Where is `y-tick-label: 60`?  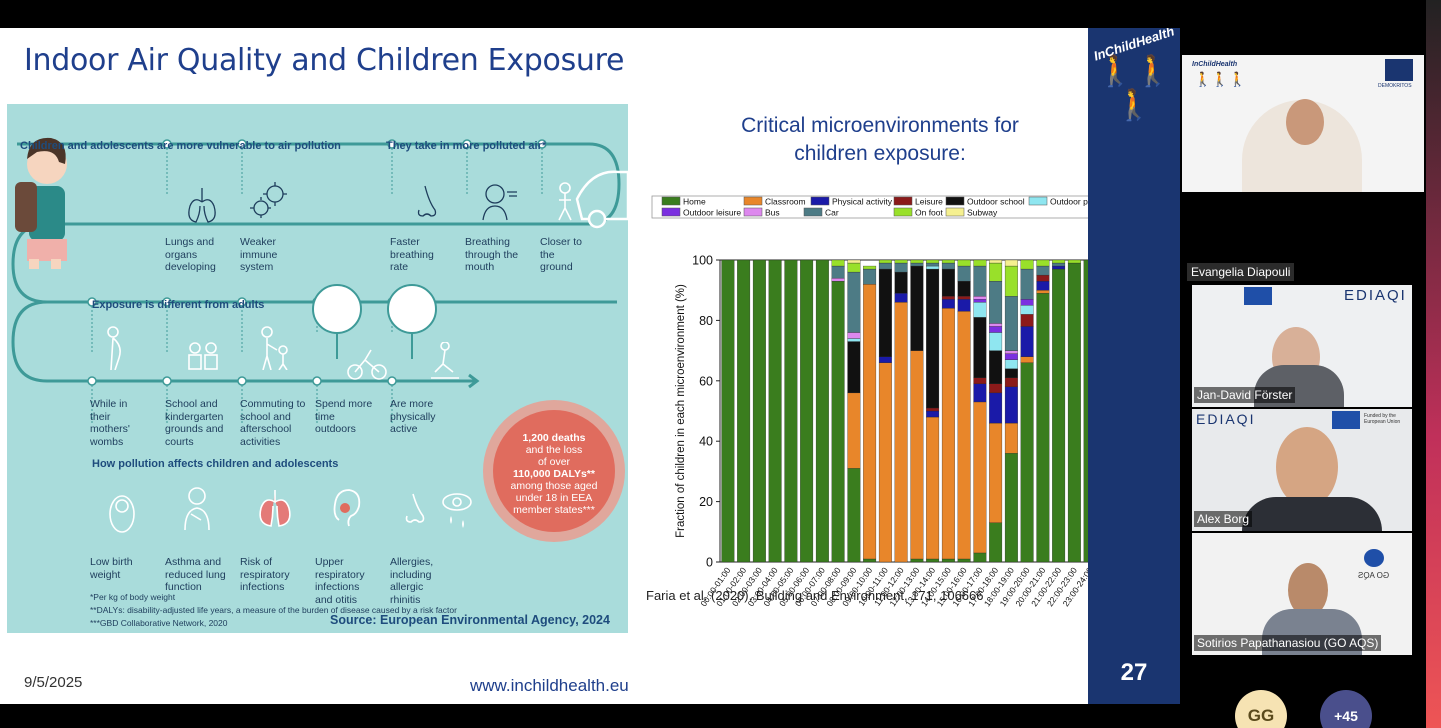
y-tick-label: 60 is located at coordinates (706, 381).